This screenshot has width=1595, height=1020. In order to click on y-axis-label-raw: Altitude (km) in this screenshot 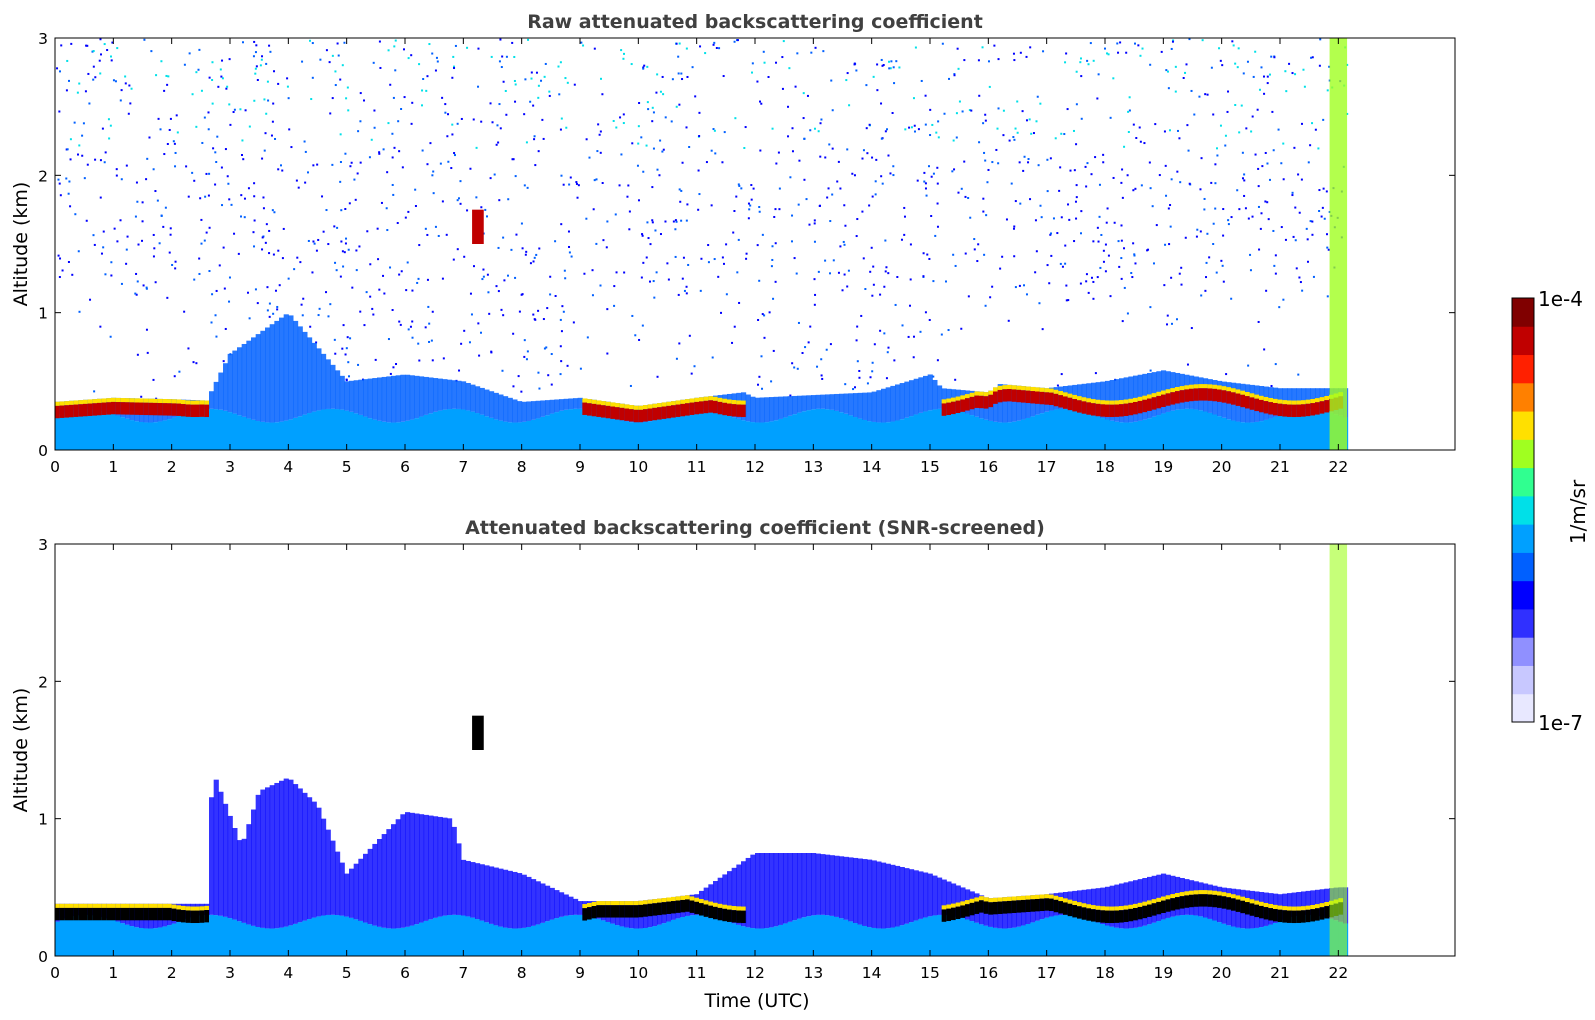, I will do `click(21, 244)`.